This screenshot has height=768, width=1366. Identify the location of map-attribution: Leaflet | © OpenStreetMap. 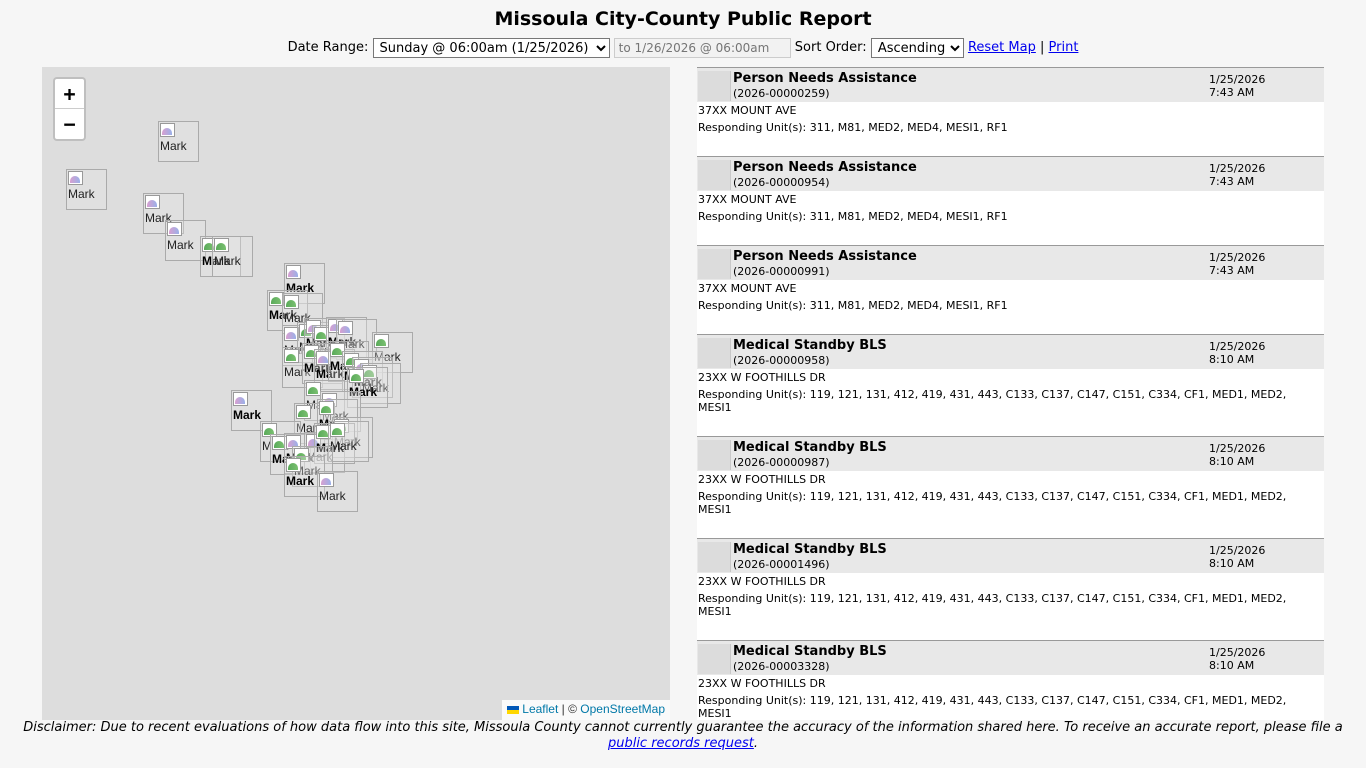
(586, 710).